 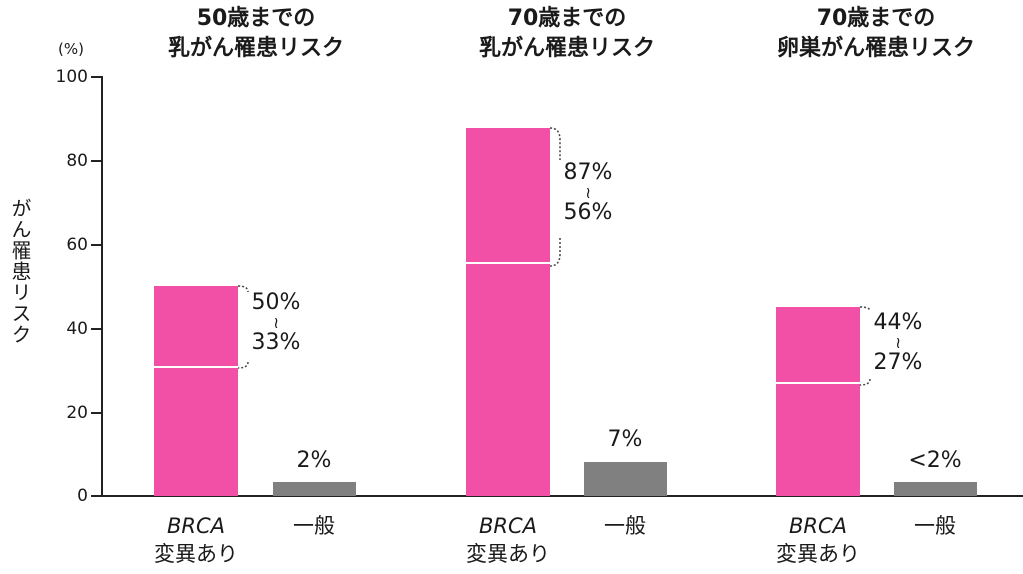 What do you see at coordinates (77, 413) in the screenshot?
I see `y-tick-label: 20` at bounding box center [77, 413].